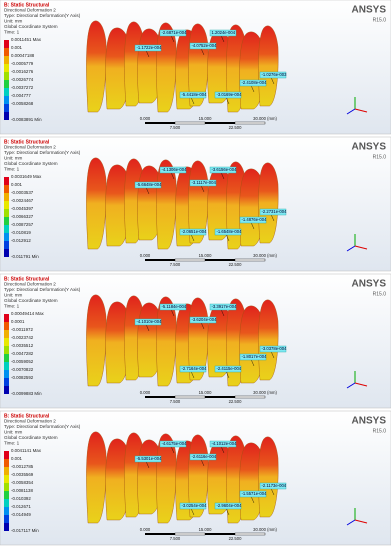 This screenshot has width=391, height=547. What do you see at coordinates (21, 95) in the screenshot?
I see `legend-label: -0.004777` at bounding box center [21, 95].